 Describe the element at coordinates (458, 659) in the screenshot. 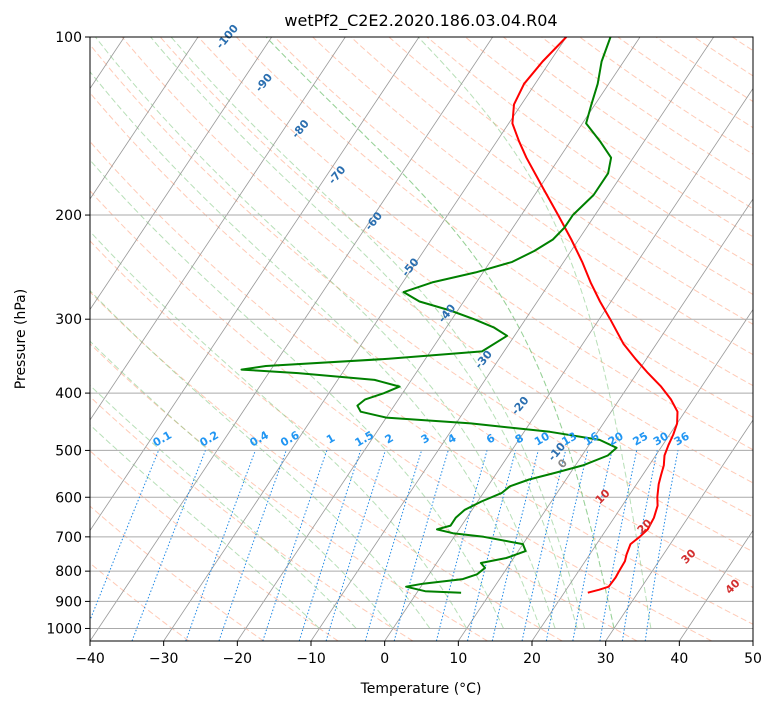

I see `x-tick-label: 10` at that location.